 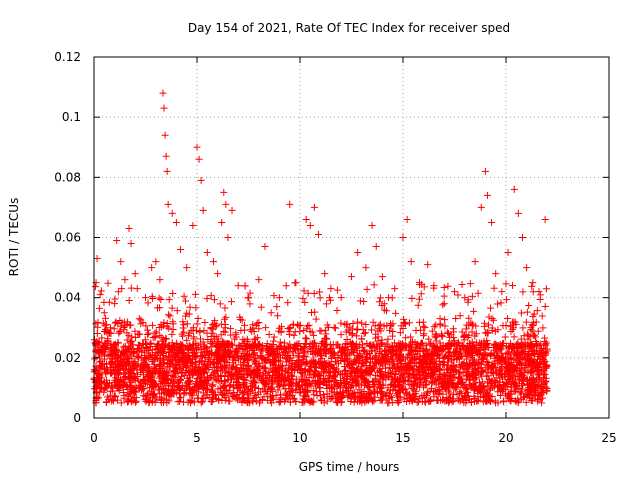 I want to click on x-tick-label: 10, so click(x=299, y=438).